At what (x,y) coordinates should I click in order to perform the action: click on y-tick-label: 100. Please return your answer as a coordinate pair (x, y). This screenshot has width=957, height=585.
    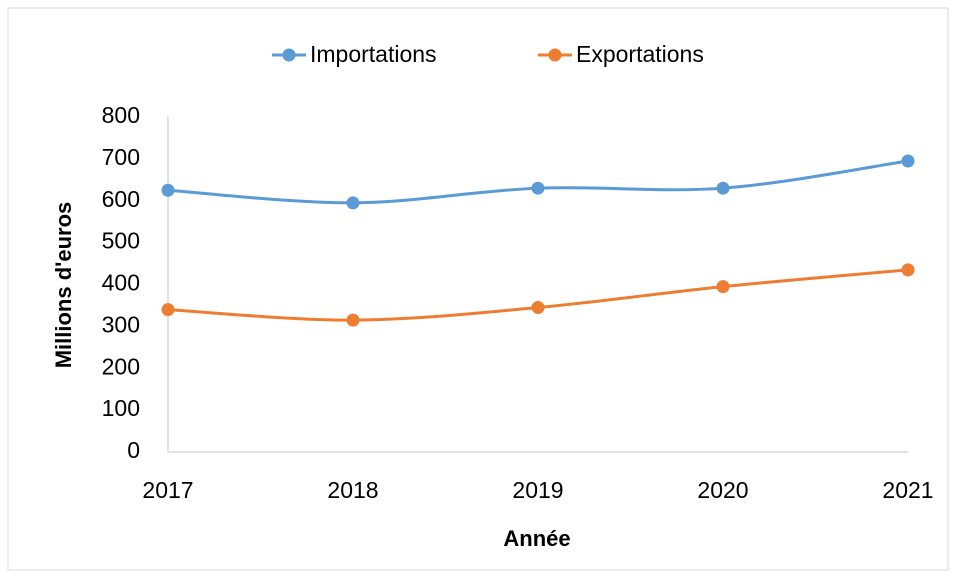
    Looking at the image, I should click on (121, 408).